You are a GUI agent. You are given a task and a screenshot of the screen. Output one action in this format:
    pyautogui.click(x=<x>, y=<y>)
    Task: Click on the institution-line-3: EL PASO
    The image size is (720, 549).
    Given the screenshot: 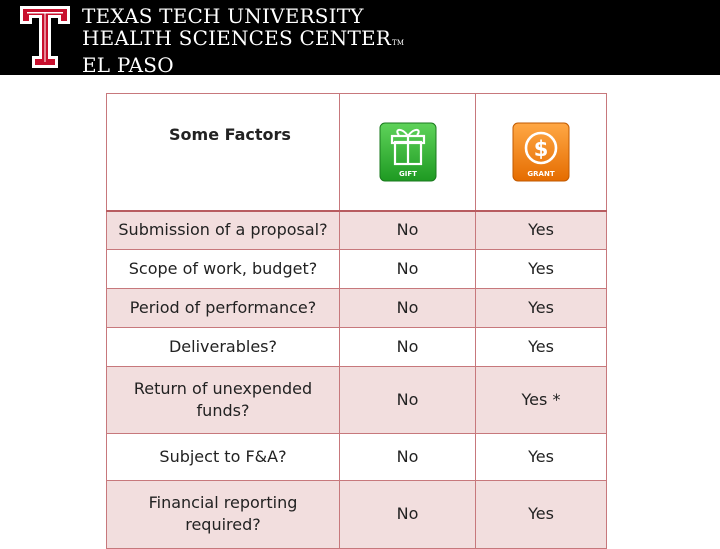 What is the action you would take?
    pyautogui.click(x=128, y=65)
    